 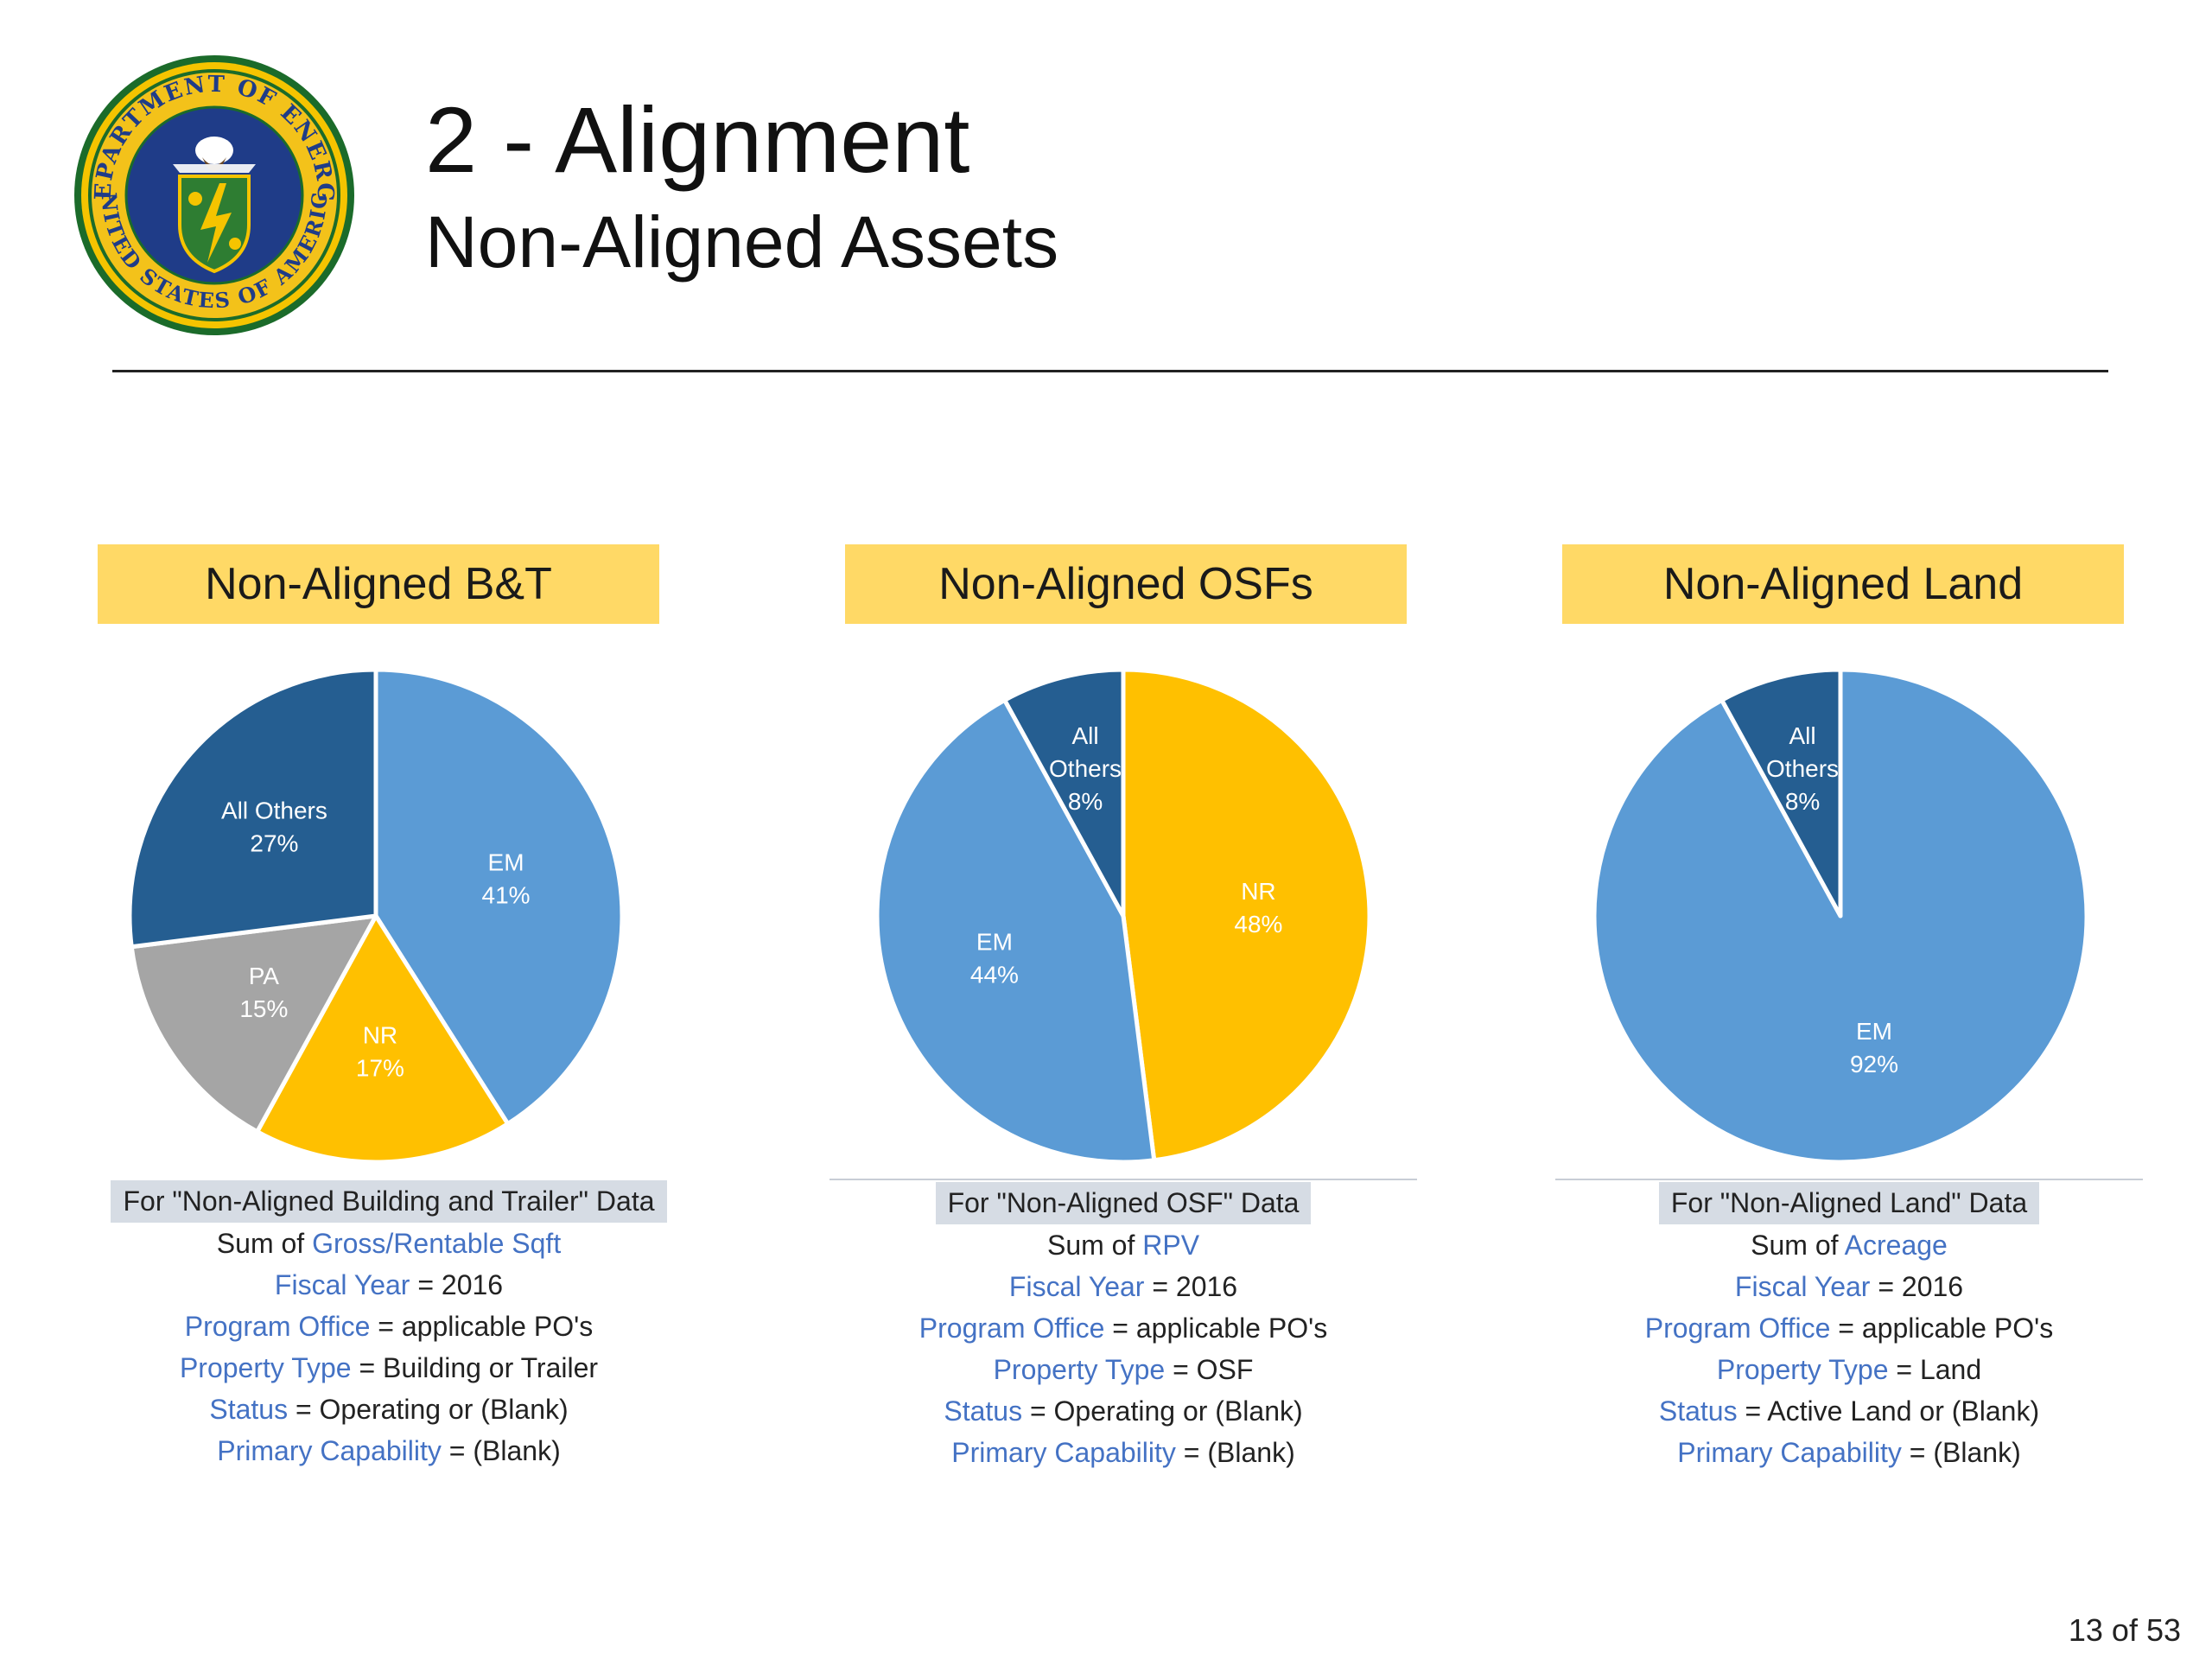 I want to click on notes-field-value: = Building or Trailer, so click(x=475, y=1367).